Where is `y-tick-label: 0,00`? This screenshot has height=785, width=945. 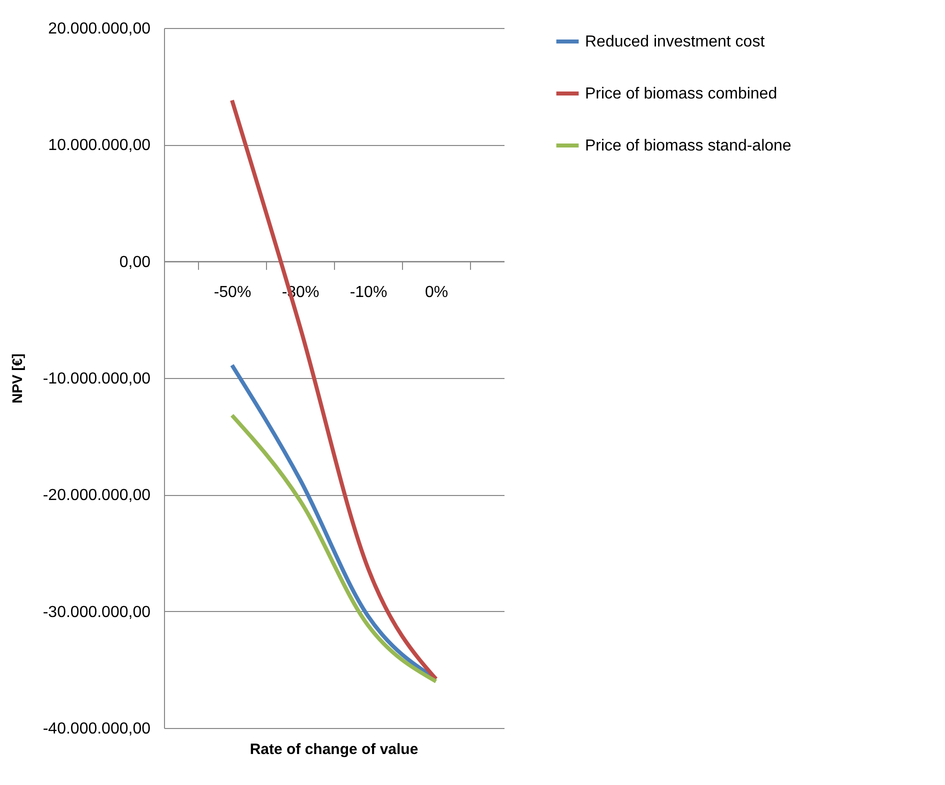 y-tick-label: 0,00 is located at coordinates (135, 262).